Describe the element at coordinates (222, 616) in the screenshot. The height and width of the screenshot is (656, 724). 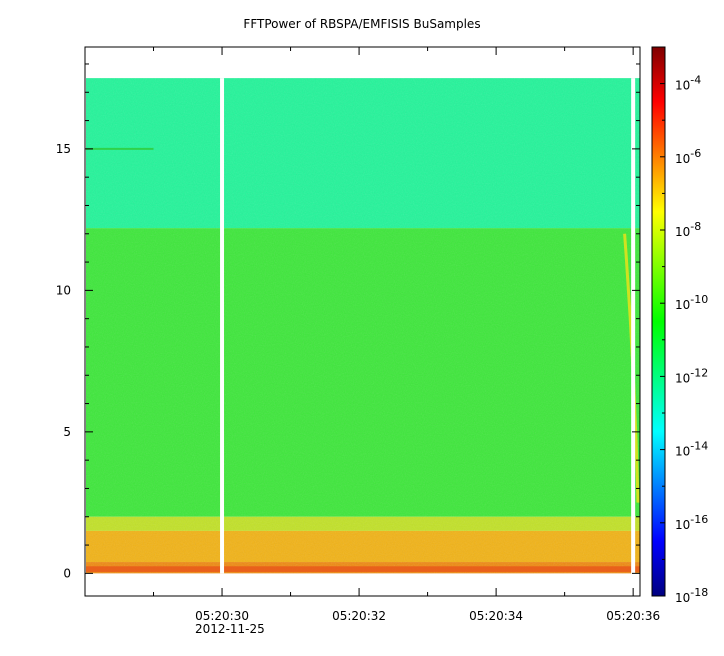
I see `x-tick-label: 05:20:30` at that location.